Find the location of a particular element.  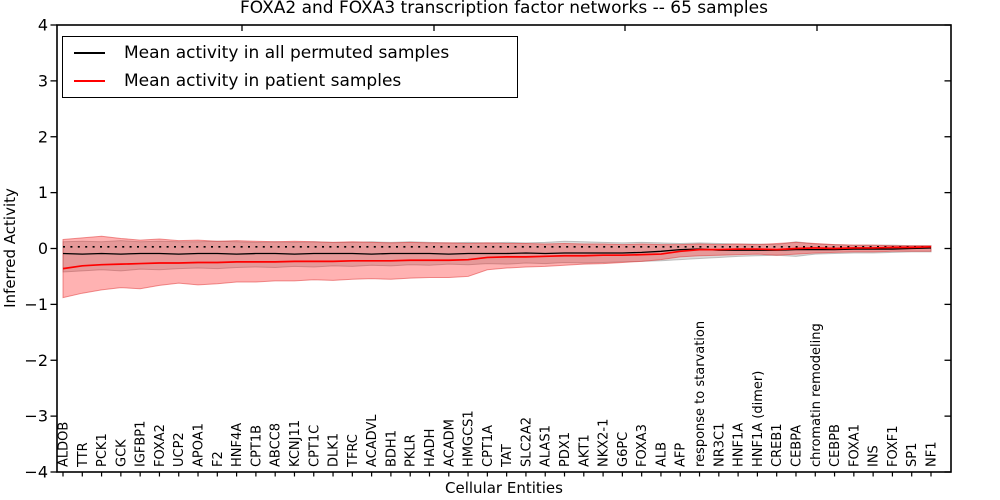

x-category-label: HMGCS1 is located at coordinates (469, 438).